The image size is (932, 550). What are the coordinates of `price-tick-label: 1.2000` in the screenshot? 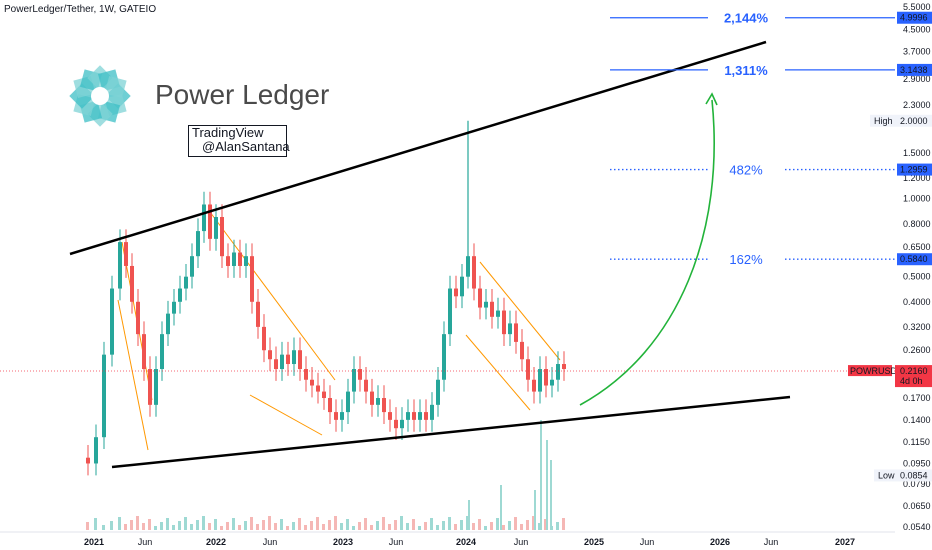 It's located at (917, 178).